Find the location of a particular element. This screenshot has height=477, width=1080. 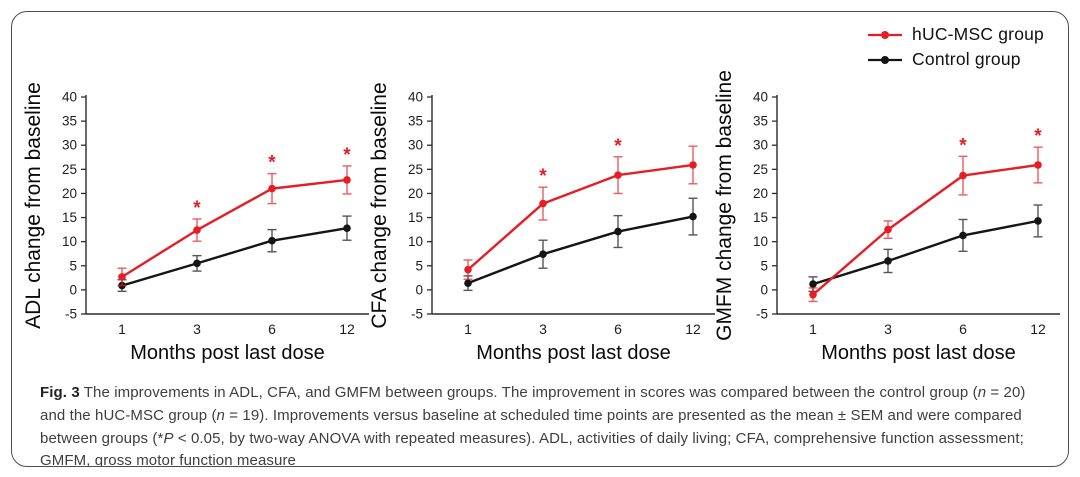

legend-label: Control group is located at coordinates (966, 59).